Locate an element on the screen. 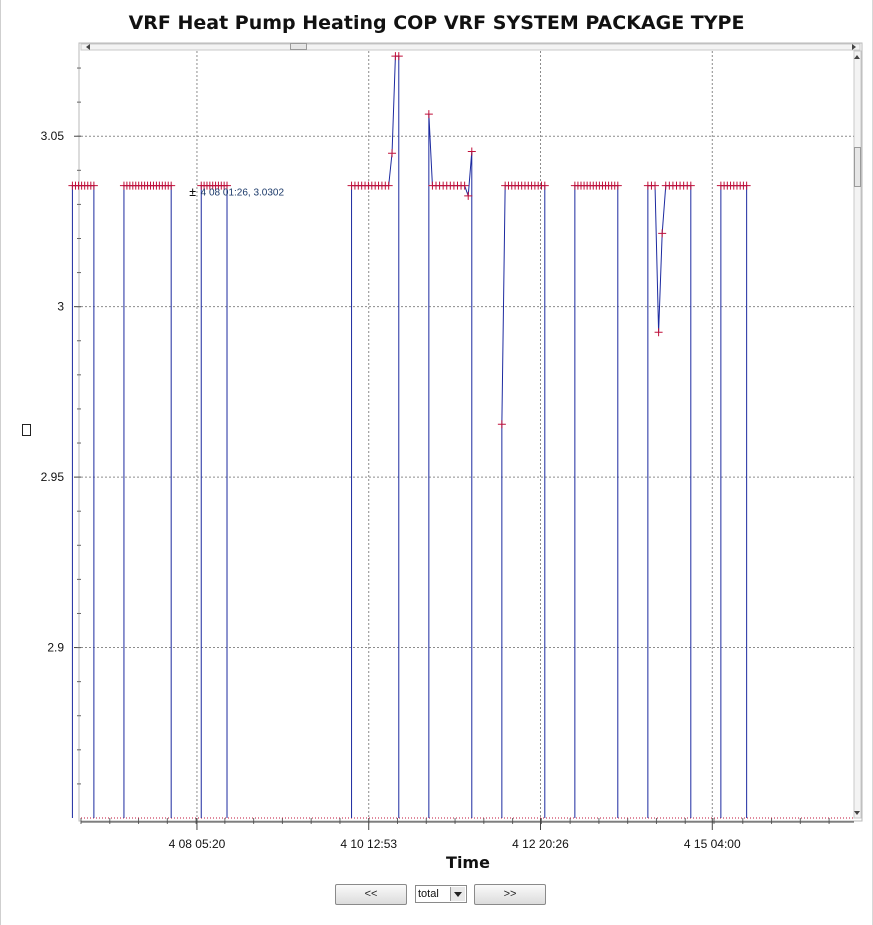 This screenshot has height=925, width=873. scroll-left-icon is located at coordinates (88, 47).